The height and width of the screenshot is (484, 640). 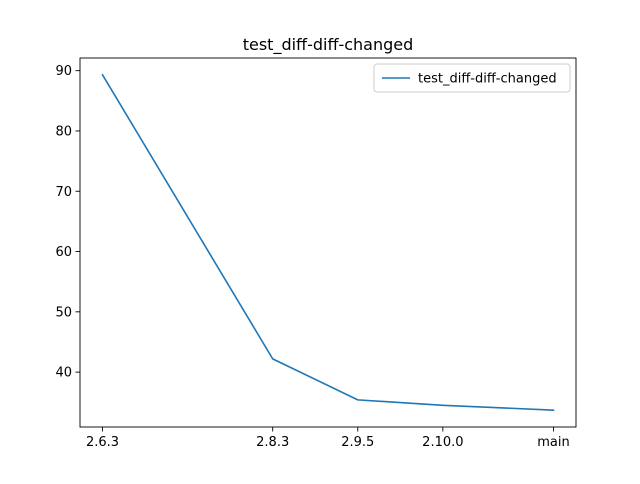 What do you see at coordinates (63, 71) in the screenshot?
I see `y-tick-label: 90` at bounding box center [63, 71].